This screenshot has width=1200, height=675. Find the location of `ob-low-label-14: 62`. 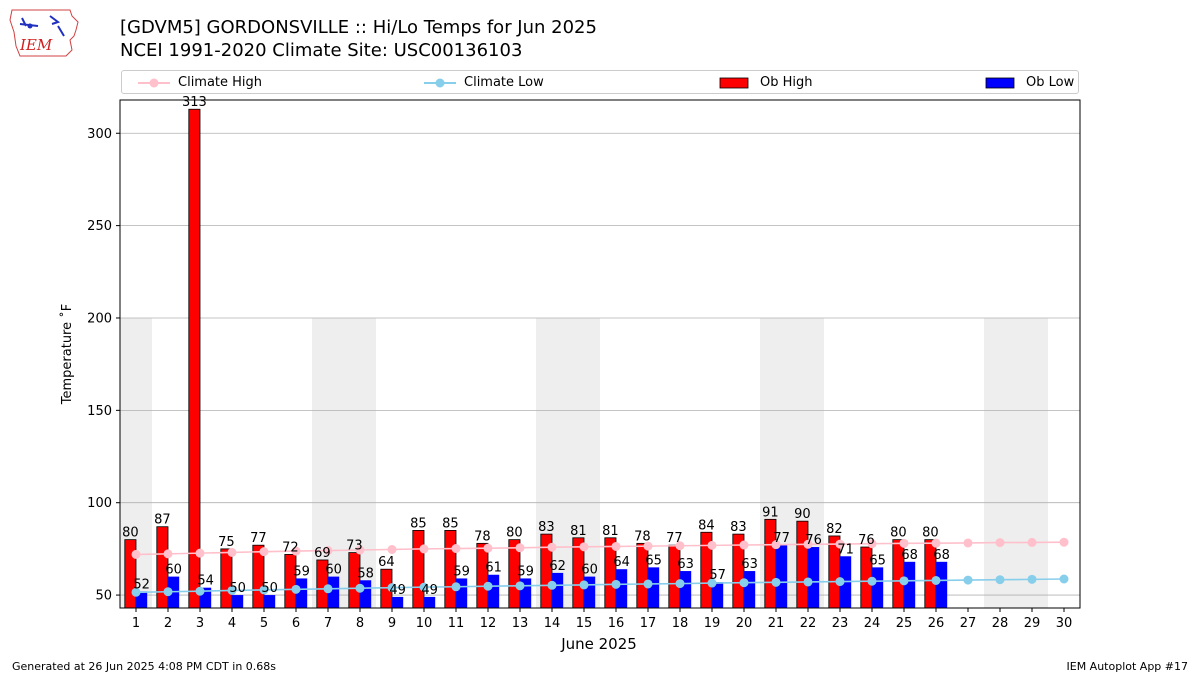

ob-low-label-14: 62 is located at coordinates (557, 566).